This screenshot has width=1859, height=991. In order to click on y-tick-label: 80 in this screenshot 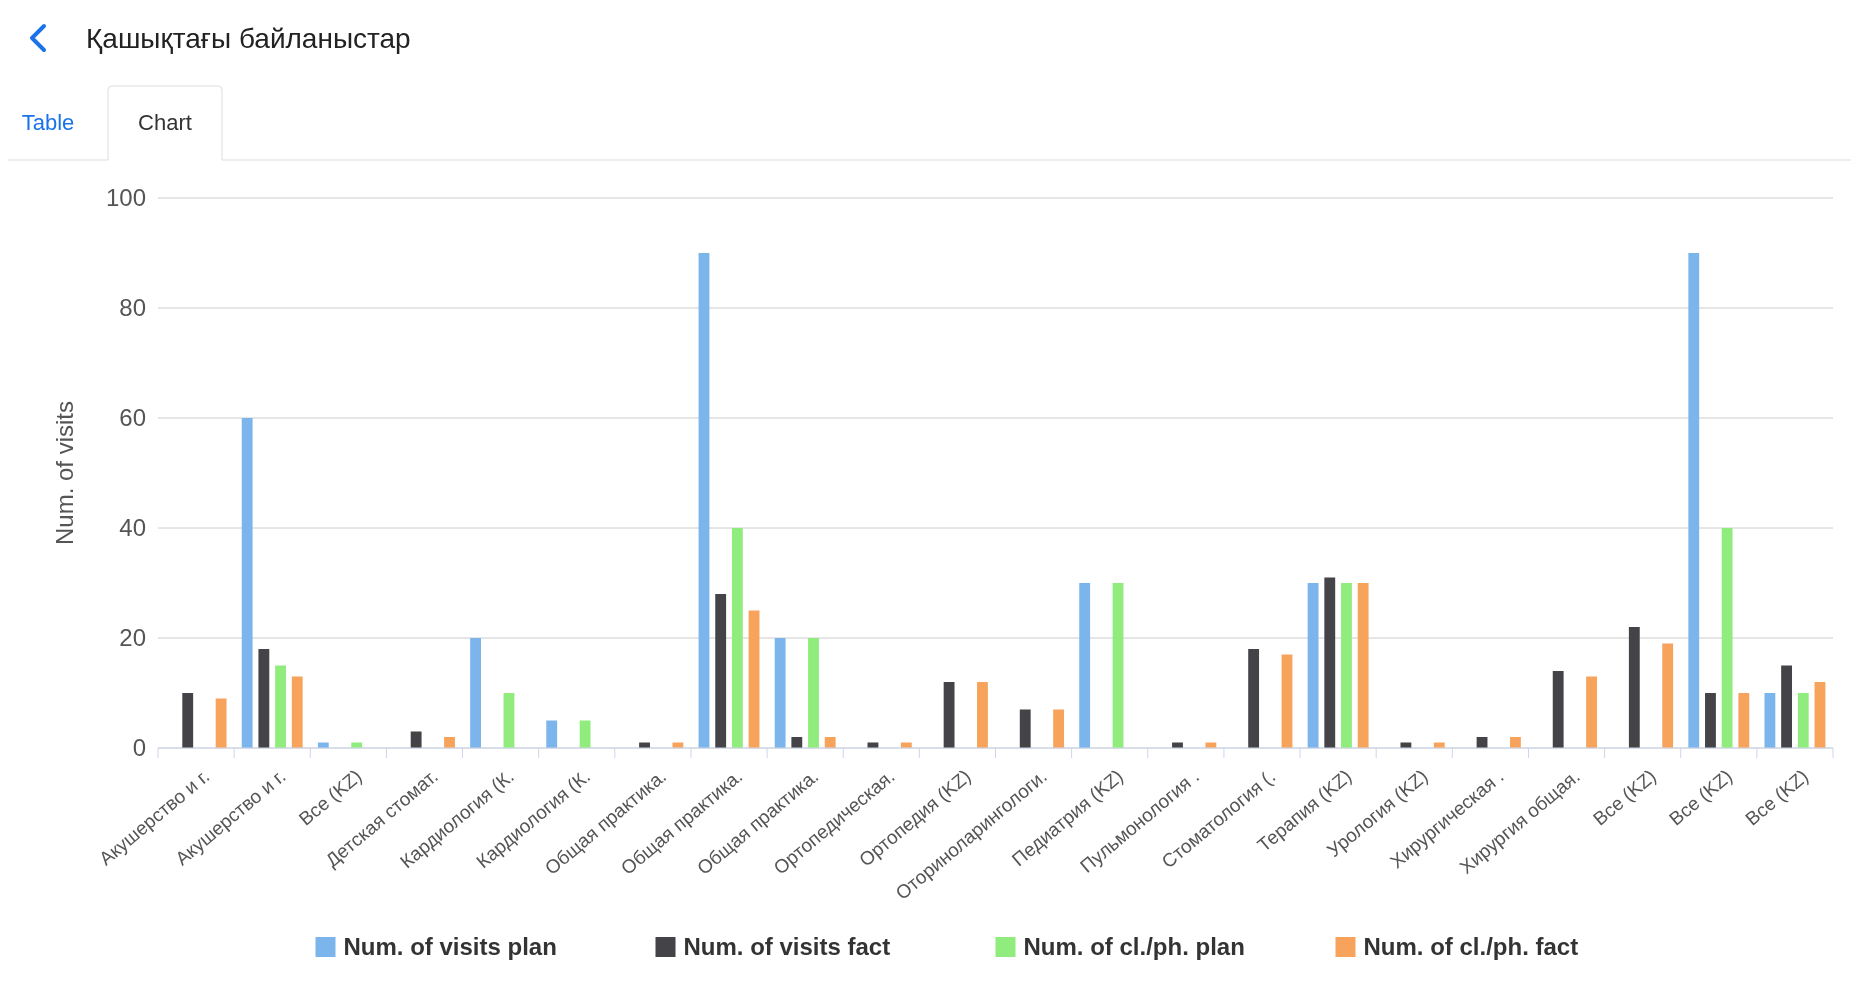, I will do `click(132, 307)`.